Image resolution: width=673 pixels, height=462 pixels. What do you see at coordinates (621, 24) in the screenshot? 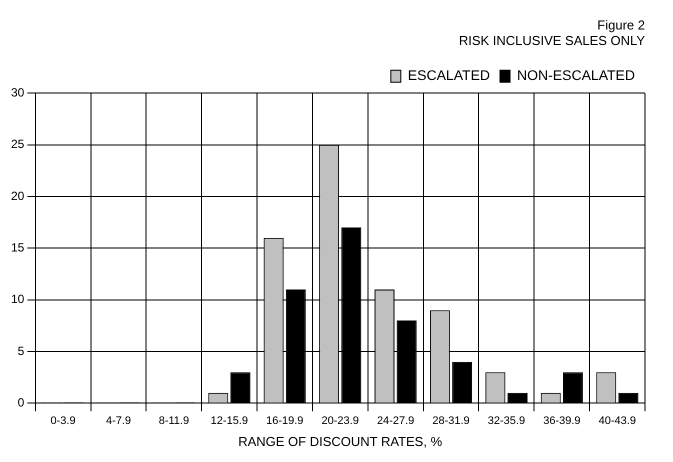
I see `text: Figure 2` at bounding box center [621, 24].